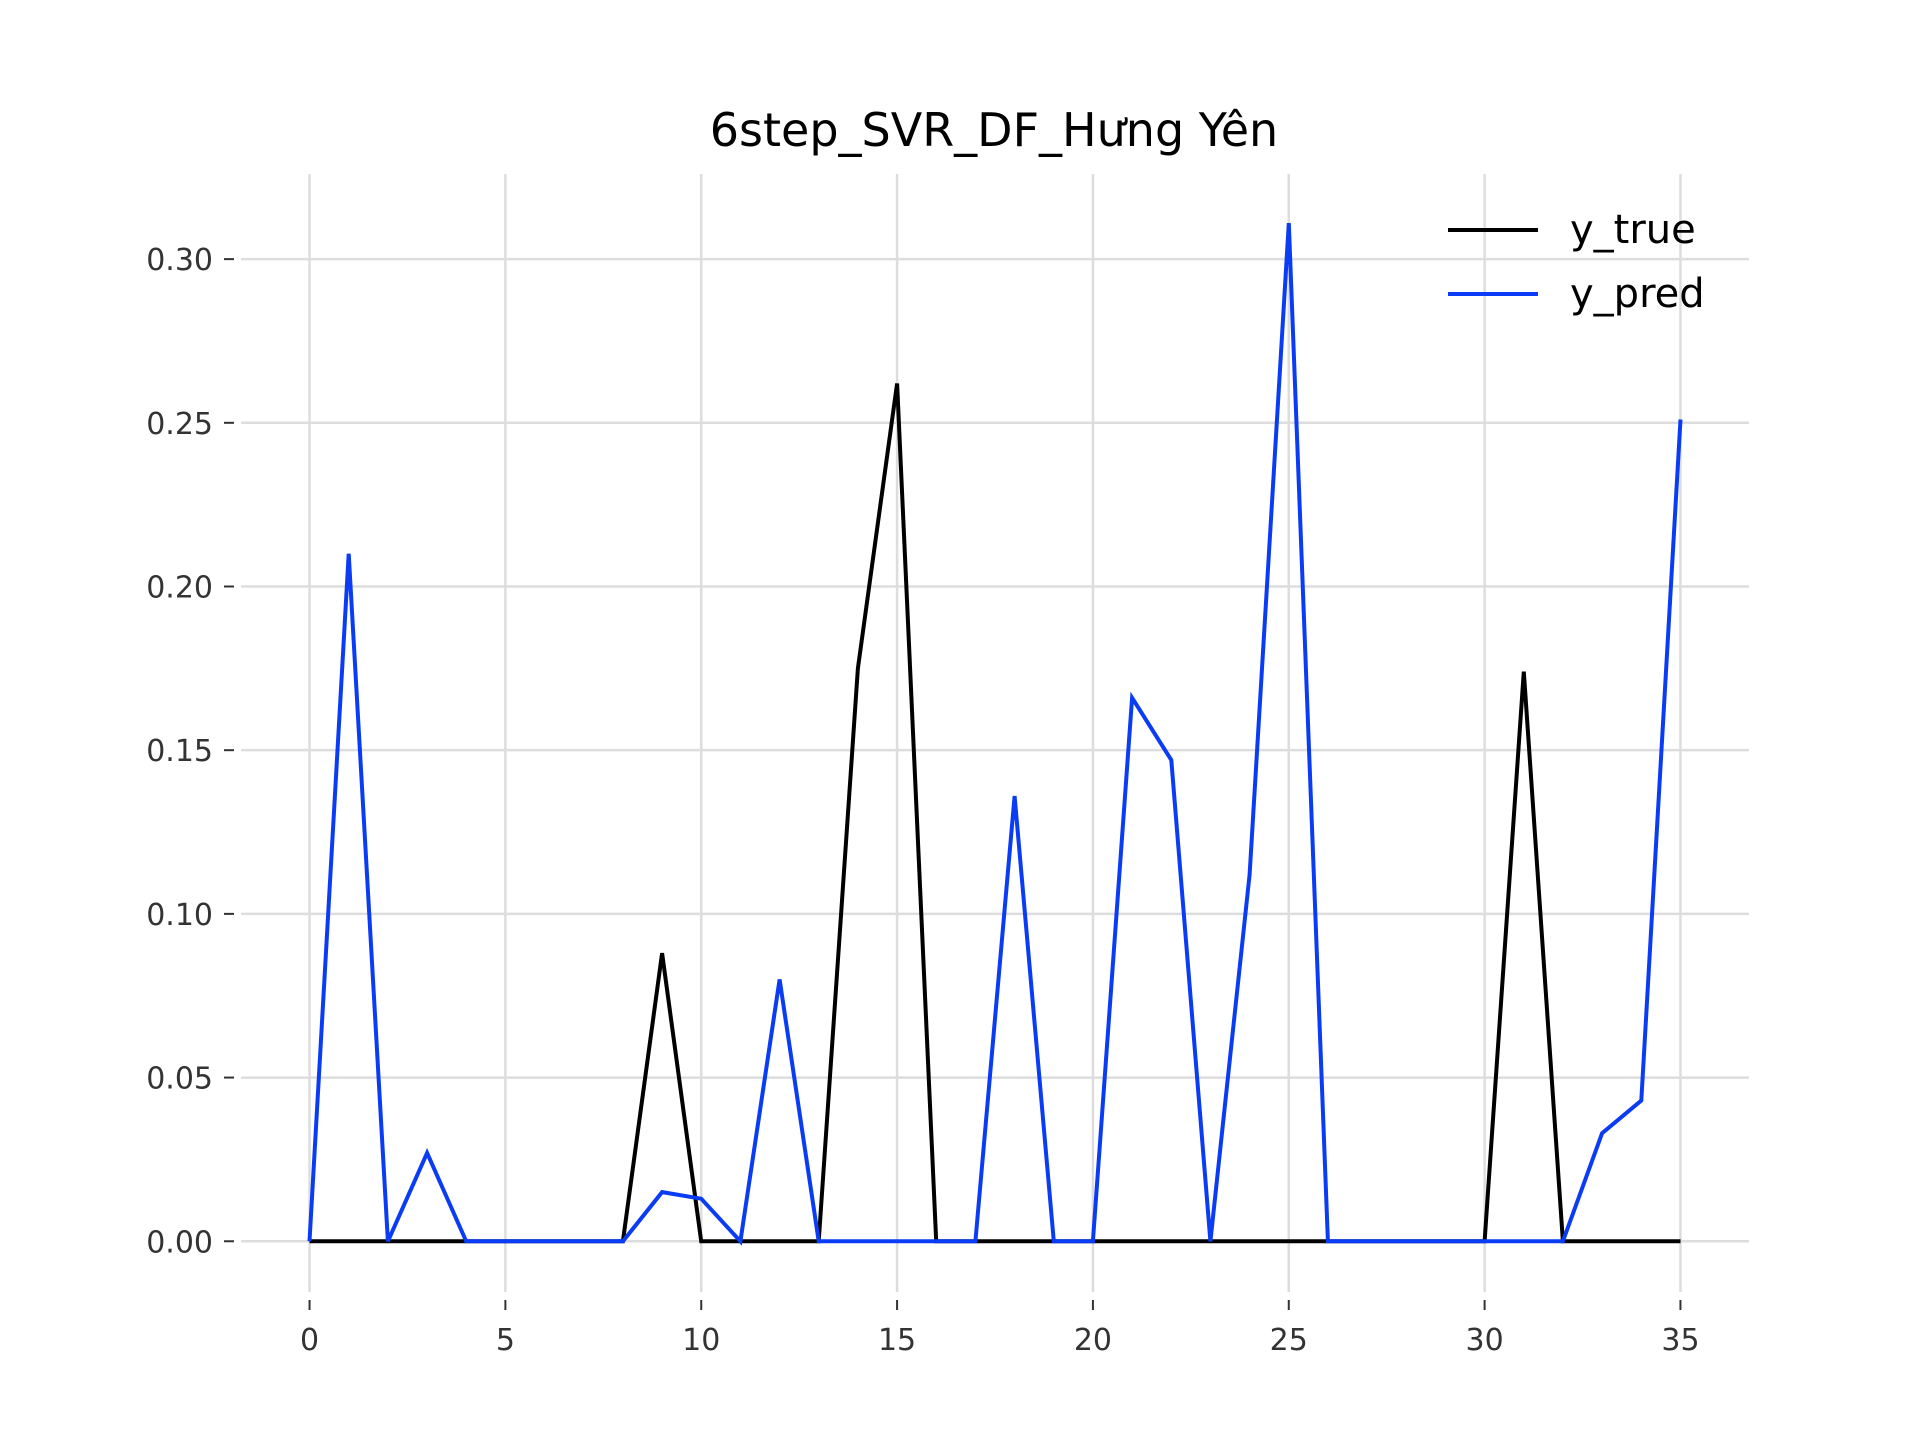  I want to click on chart-title: 6step_SVR_DF_Hưng Yên, so click(994, 130).